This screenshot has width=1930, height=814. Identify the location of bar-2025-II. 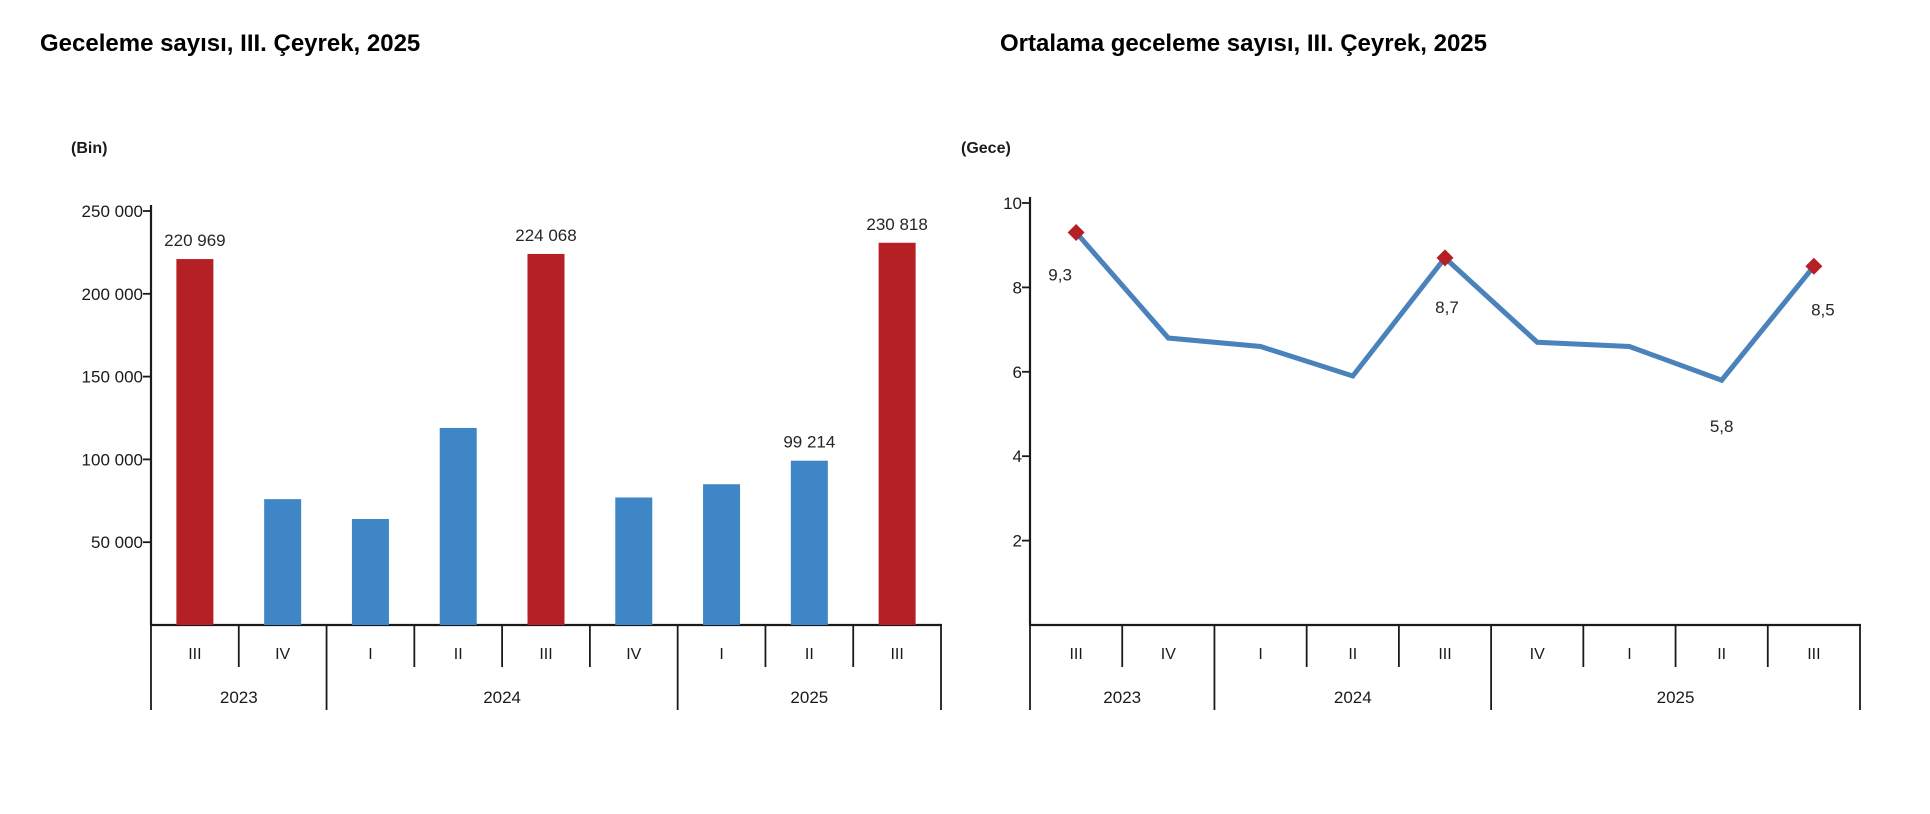
(809, 542).